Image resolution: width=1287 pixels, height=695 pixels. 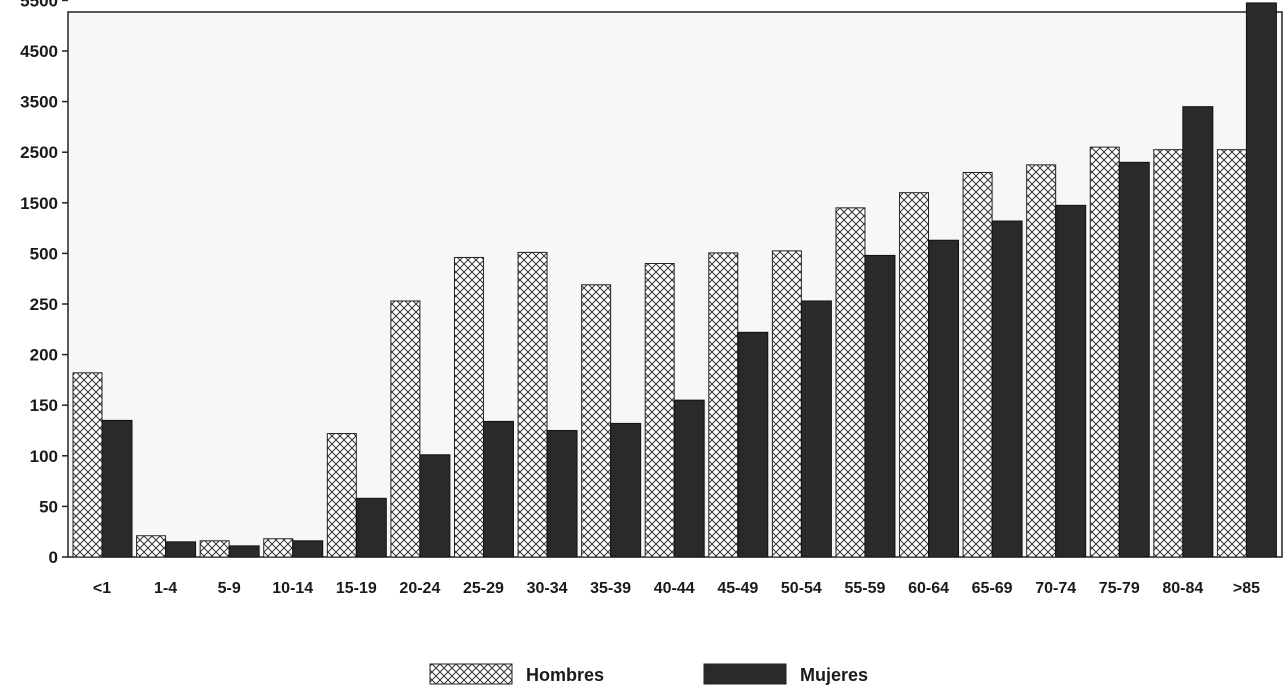 What do you see at coordinates (648, 674) in the screenshot?
I see `legend: Hombres Mujeres` at bounding box center [648, 674].